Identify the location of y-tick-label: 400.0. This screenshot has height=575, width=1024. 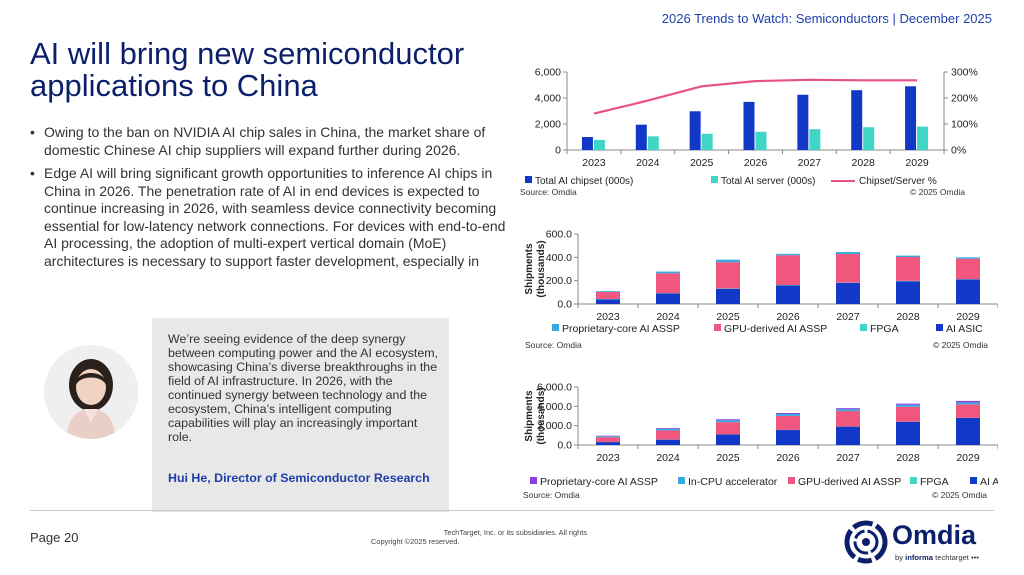
(559, 258).